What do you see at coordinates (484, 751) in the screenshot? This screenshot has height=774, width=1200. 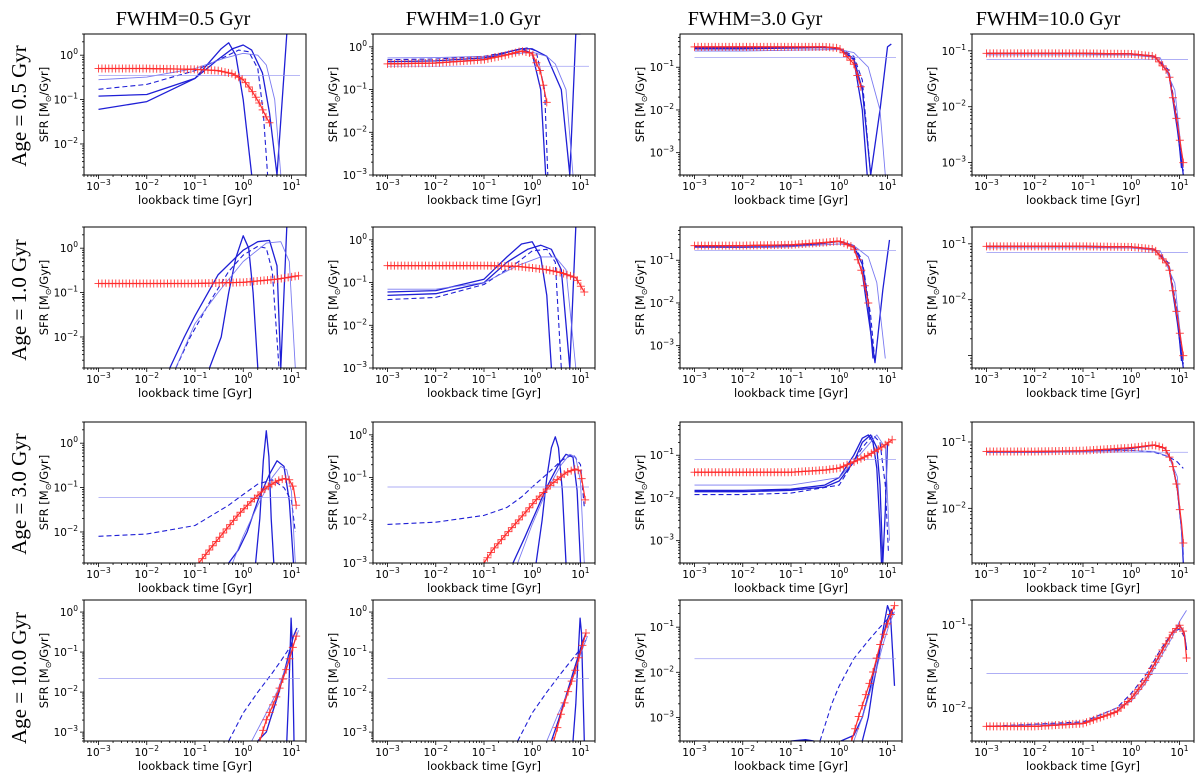 I see `x-tick-label: 10⁻¹` at bounding box center [484, 751].